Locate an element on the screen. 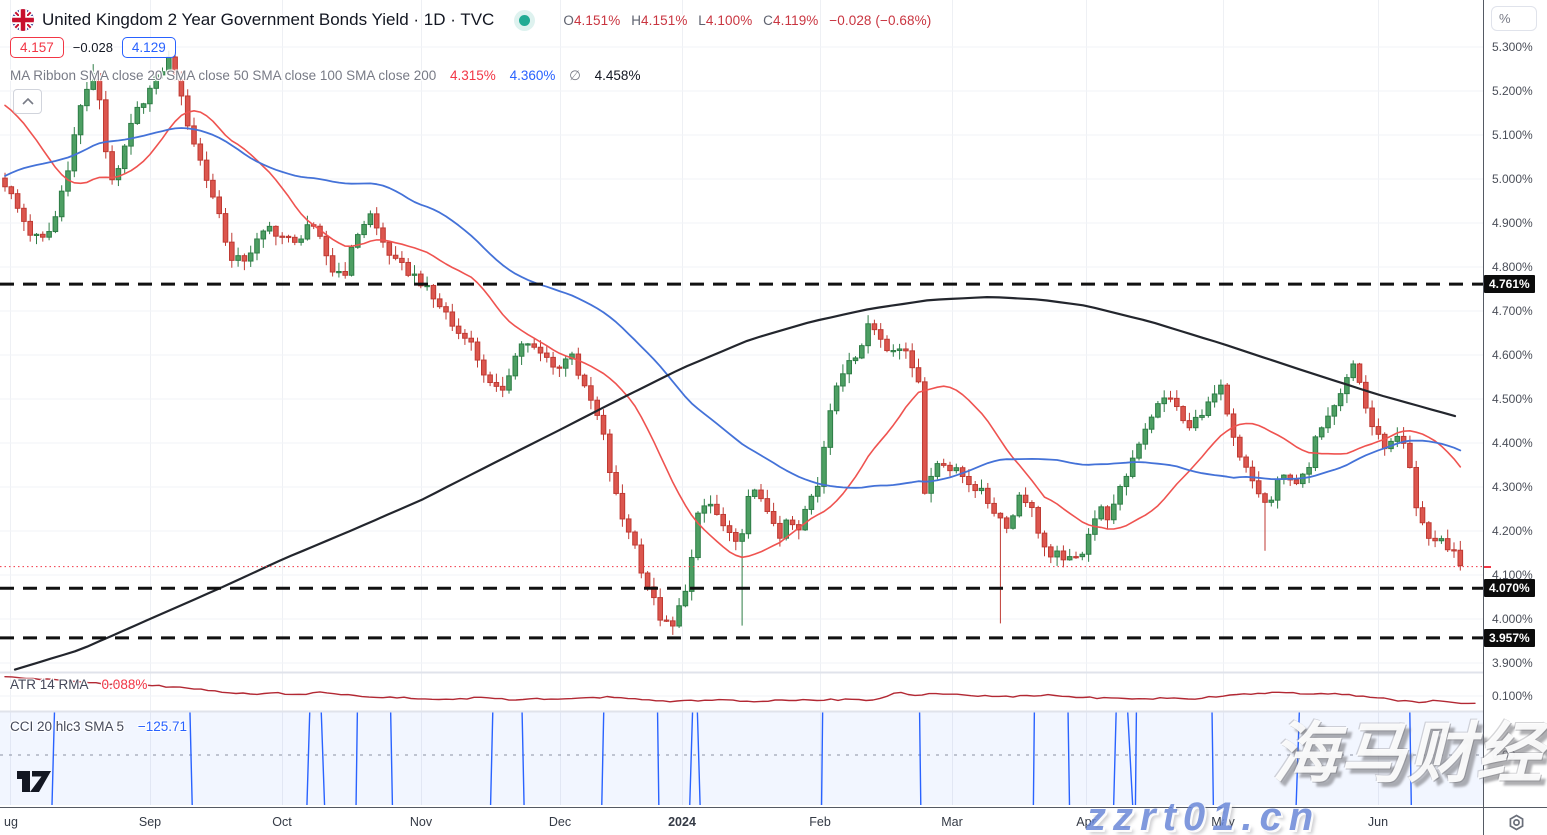 The height and width of the screenshot is (835, 1547). change-value: −0.028 (−0.68%) is located at coordinates (880, 20).